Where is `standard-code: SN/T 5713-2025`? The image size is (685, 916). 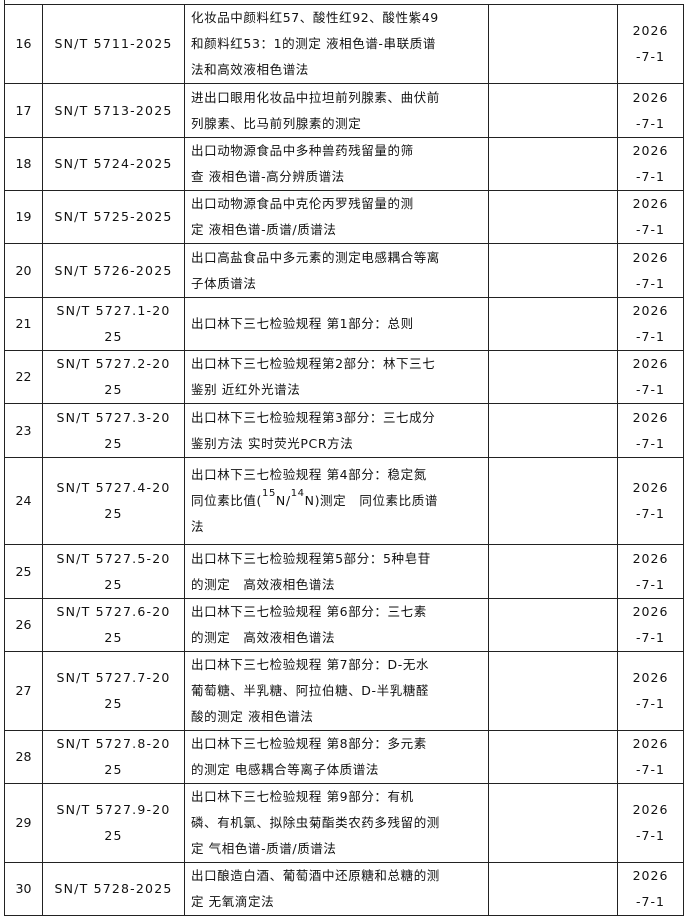 standard-code: SN/T 5713-2025 is located at coordinates (113, 110).